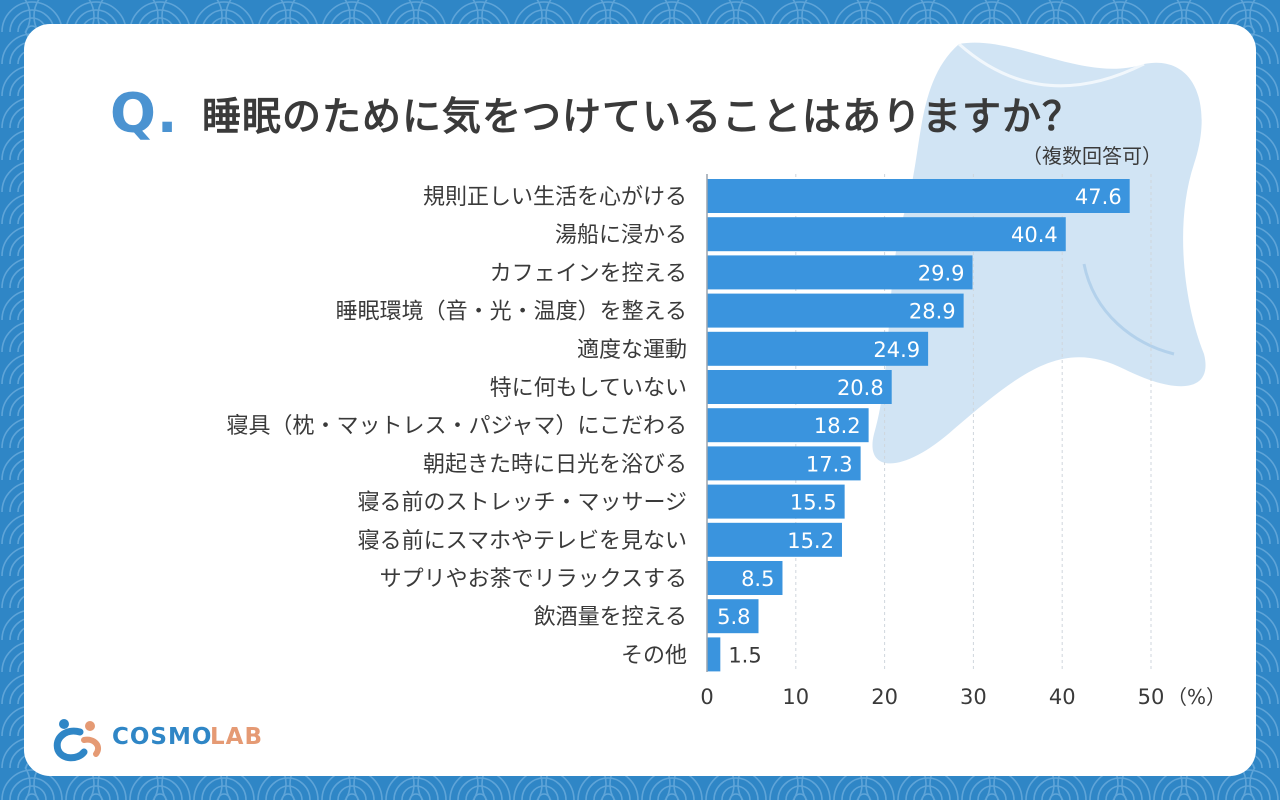 This screenshot has height=800, width=1280. Describe the element at coordinates (162, 737) in the screenshot. I see `logo-text-cosmo: COSMO` at that location.